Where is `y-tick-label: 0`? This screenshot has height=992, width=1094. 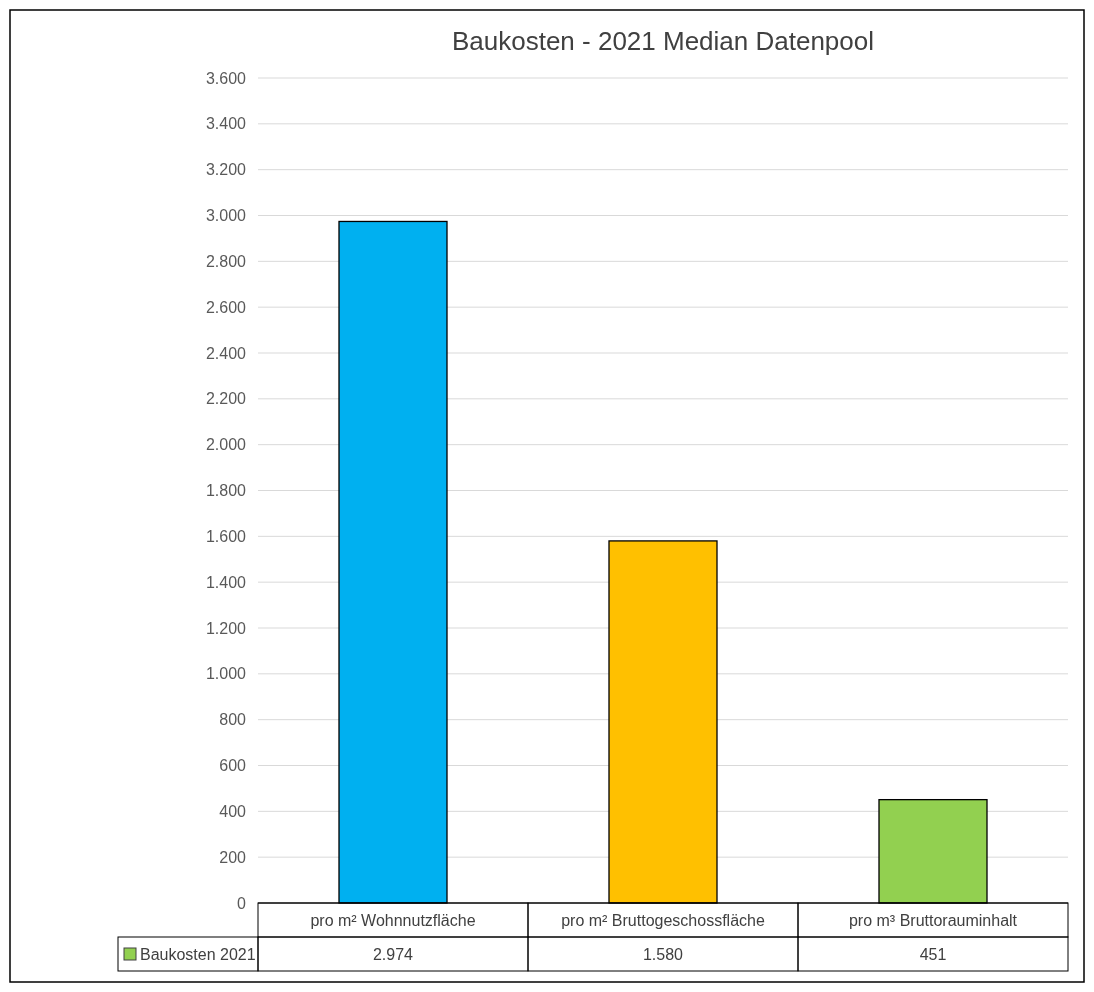 y-tick-label: 0 is located at coordinates (242, 903).